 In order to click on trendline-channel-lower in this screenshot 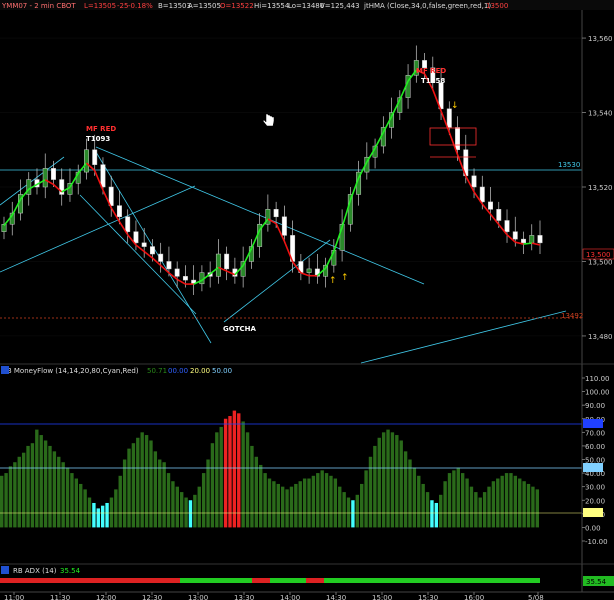, I will do `click(98, 229)`.